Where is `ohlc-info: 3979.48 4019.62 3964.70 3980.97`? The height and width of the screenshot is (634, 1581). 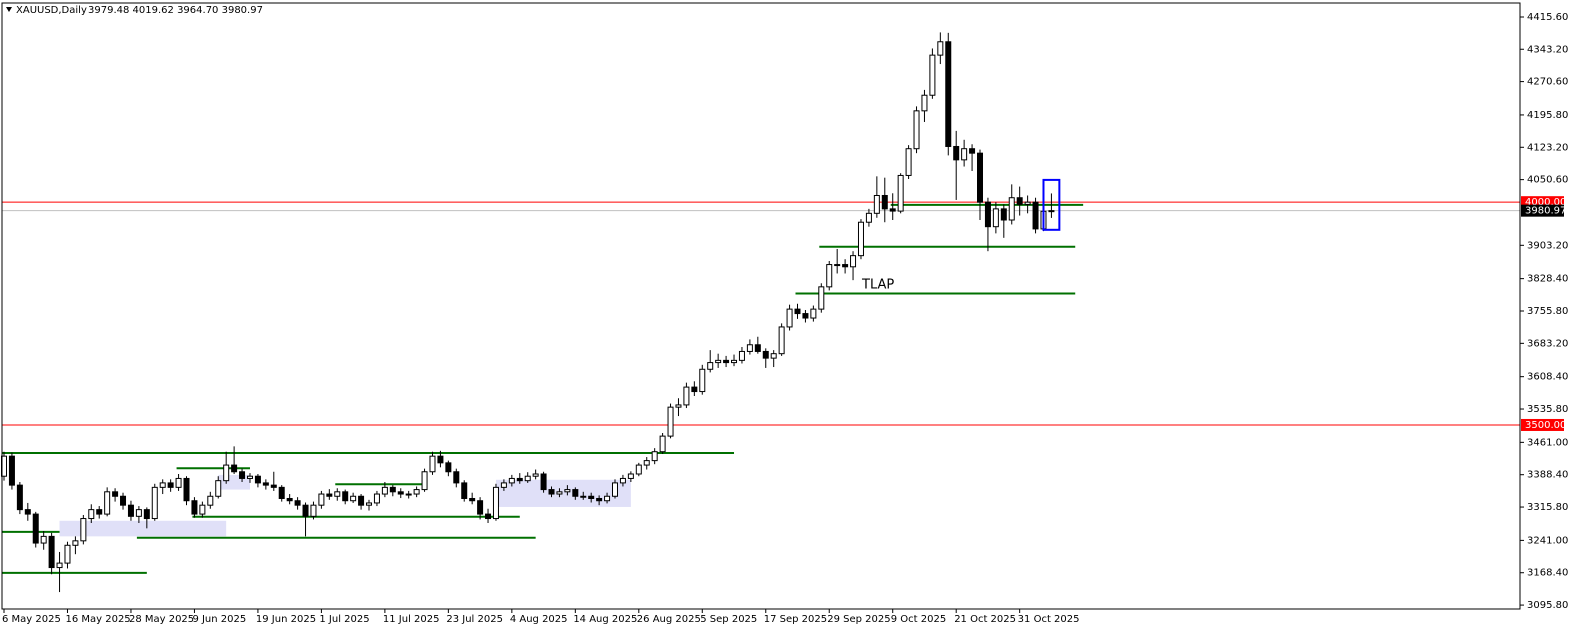 ohlc-info: 3979.48 4019.62 3964.70 3980.97 is located at coordinates (175, 10).